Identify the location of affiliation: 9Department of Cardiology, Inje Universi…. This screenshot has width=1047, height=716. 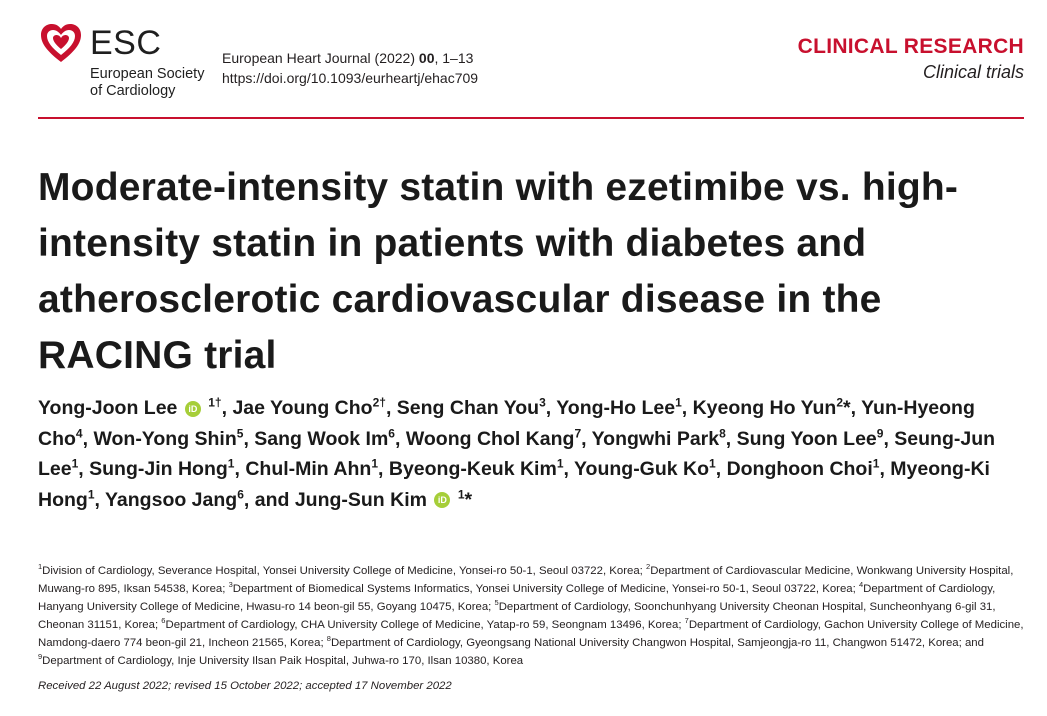
(281, 659).